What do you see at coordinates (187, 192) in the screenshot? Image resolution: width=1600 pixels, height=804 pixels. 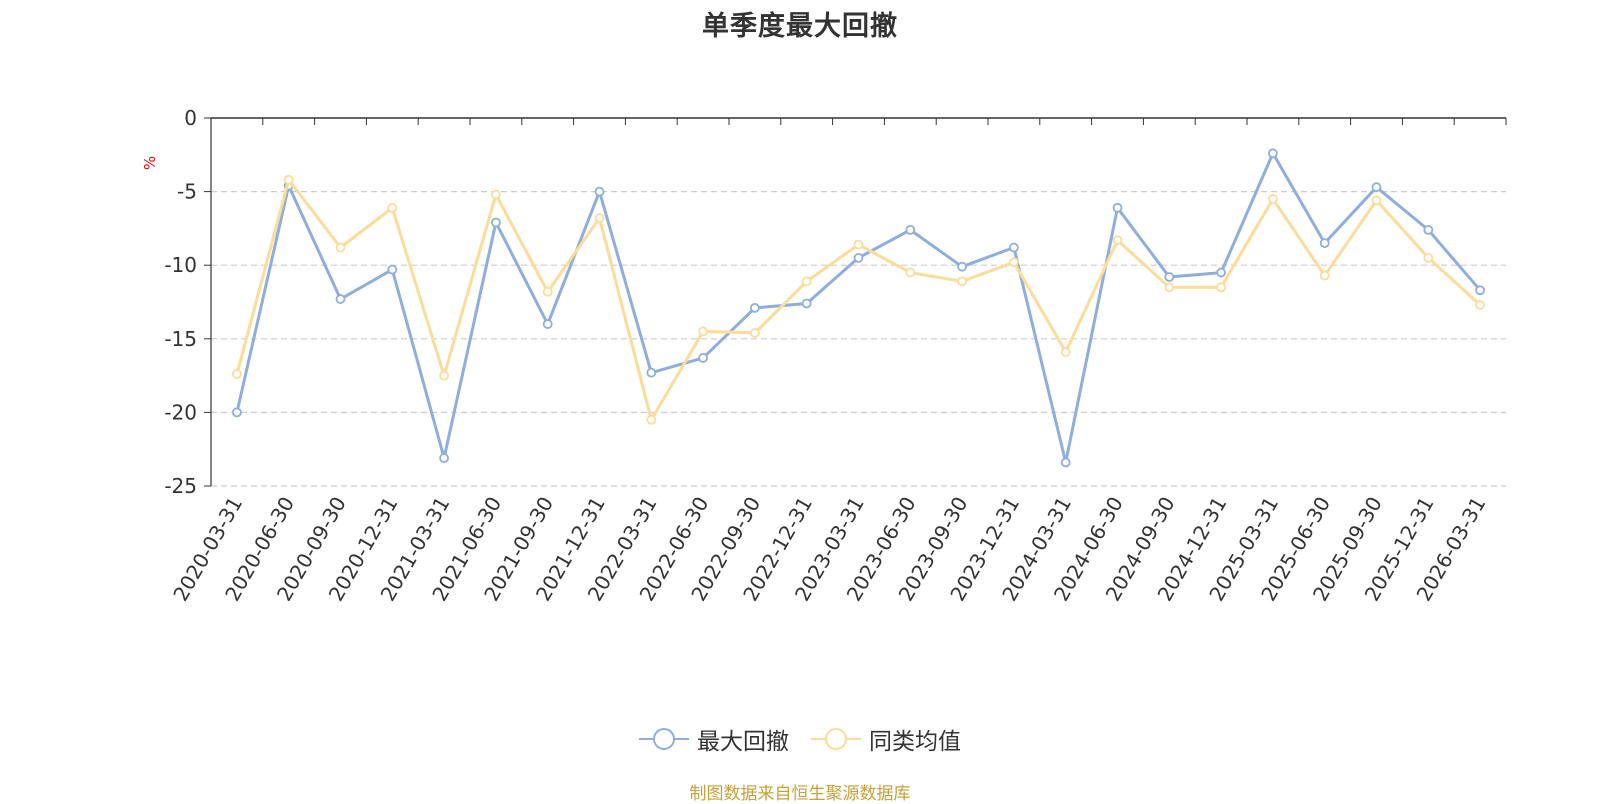 I see `y-tick-label: -5` at bounding box center [187, 192].